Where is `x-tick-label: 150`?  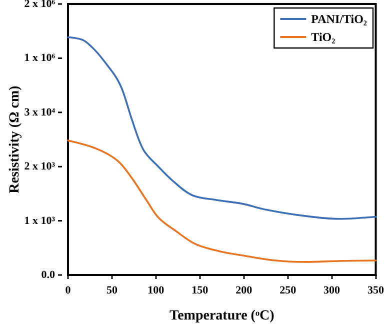 x-tick-label: 150 is located at coordinates (200, 290).